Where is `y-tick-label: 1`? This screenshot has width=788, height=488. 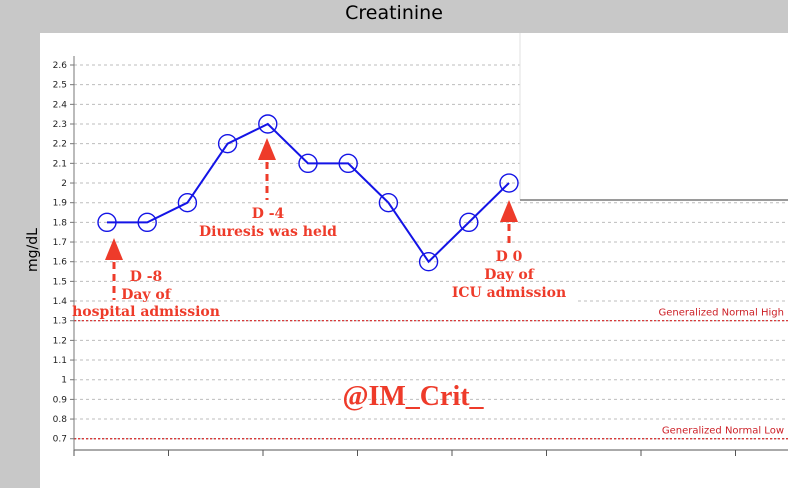 y-tick-label: 1 is located at coordinates (64, 381).